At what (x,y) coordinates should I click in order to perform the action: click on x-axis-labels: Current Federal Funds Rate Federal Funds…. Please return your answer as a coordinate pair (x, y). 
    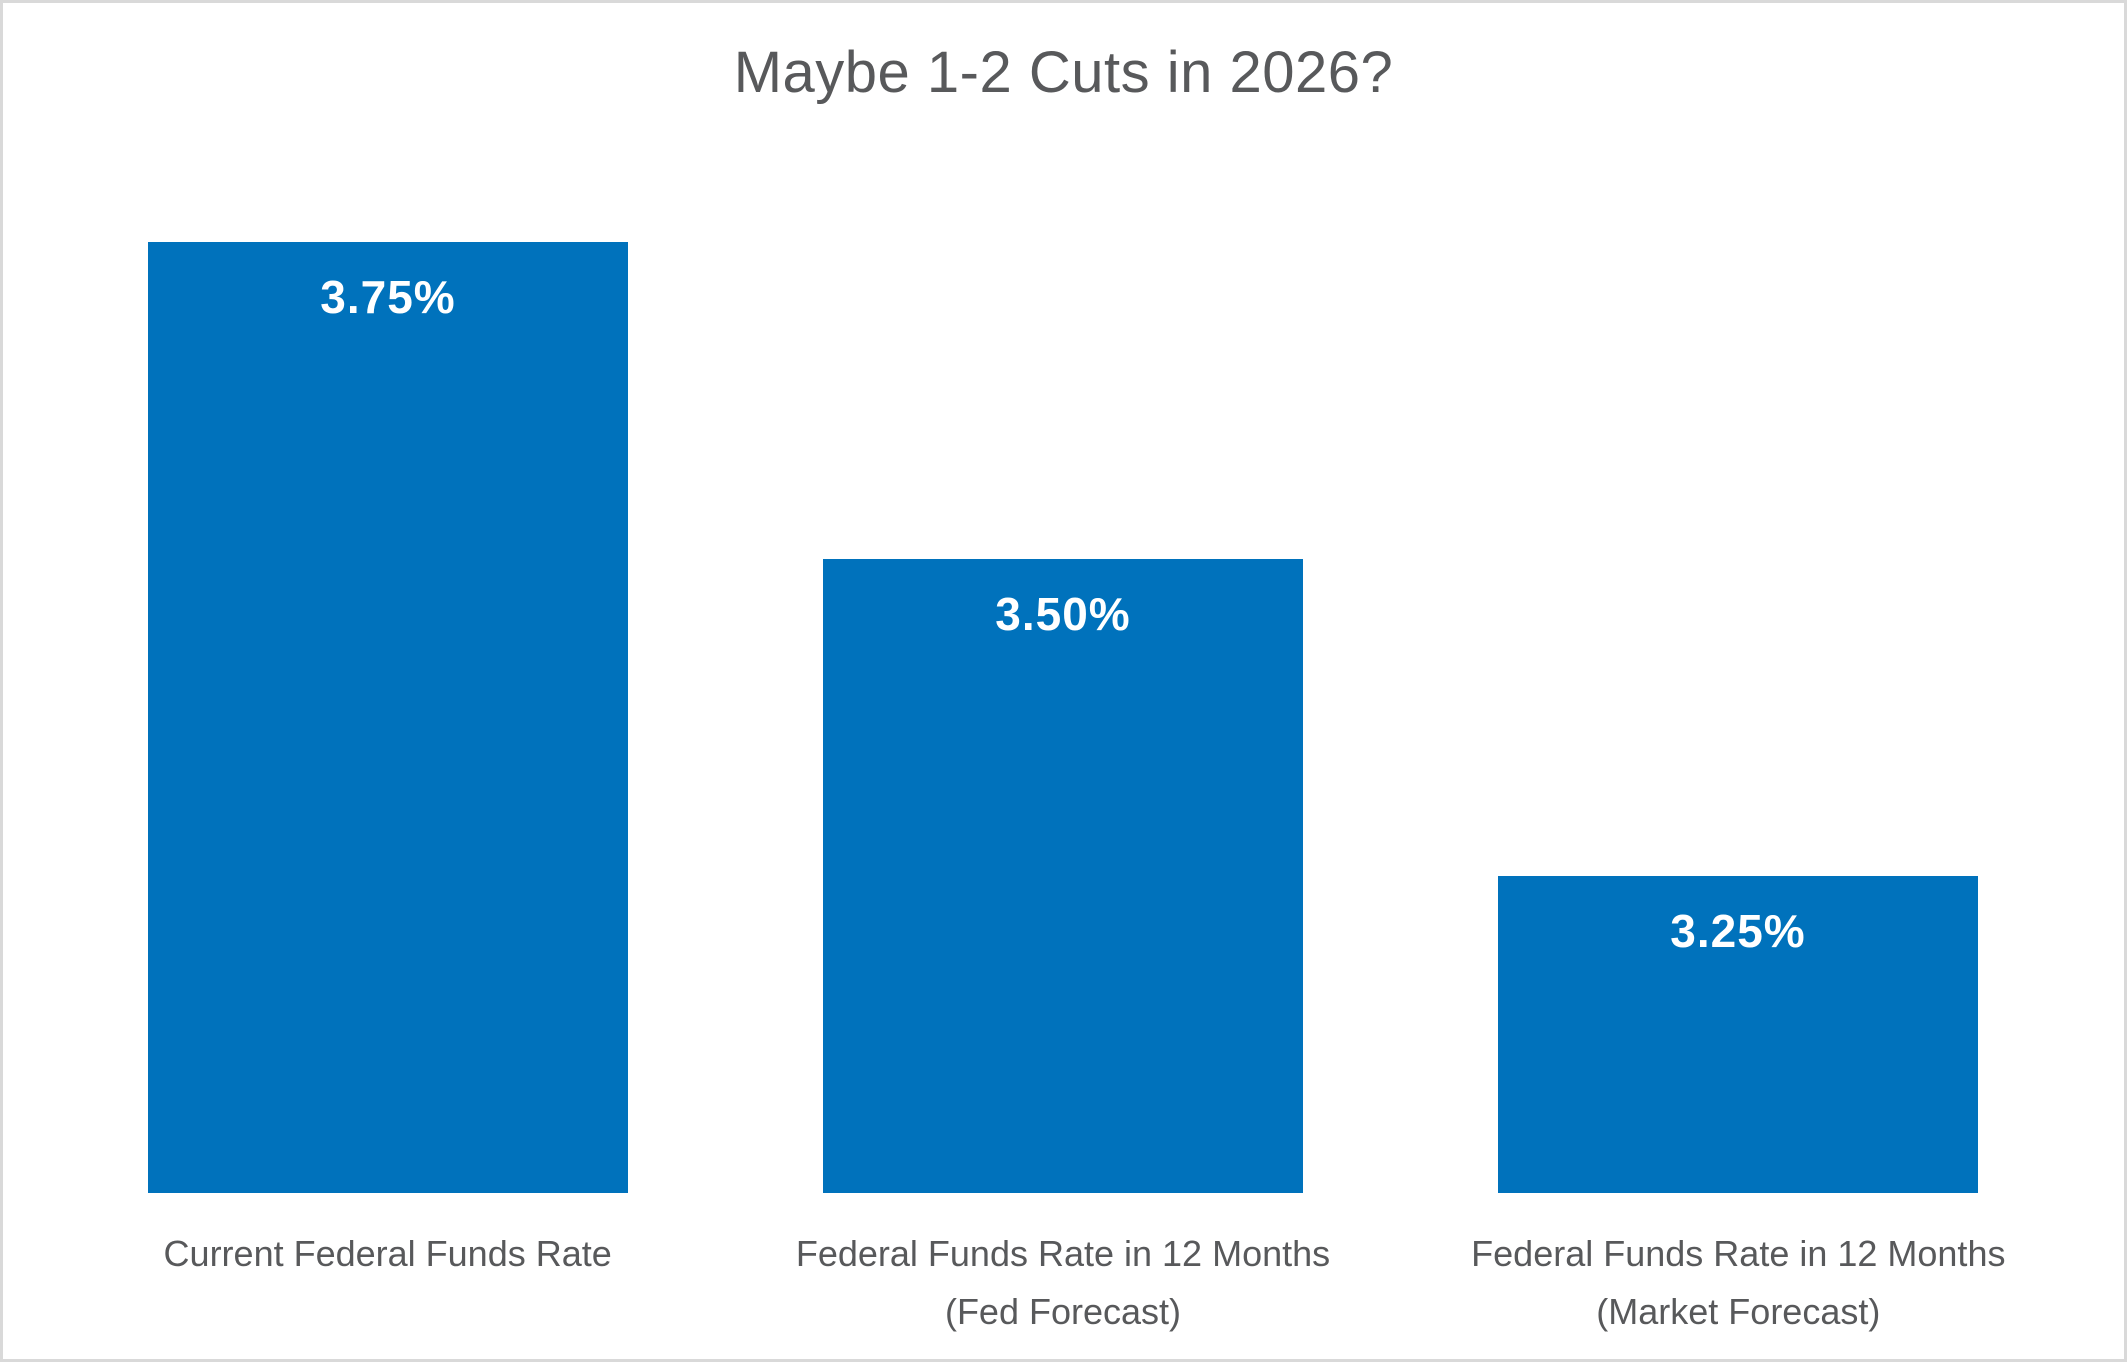
    Looking at the image, I should click on (1063, 1282).